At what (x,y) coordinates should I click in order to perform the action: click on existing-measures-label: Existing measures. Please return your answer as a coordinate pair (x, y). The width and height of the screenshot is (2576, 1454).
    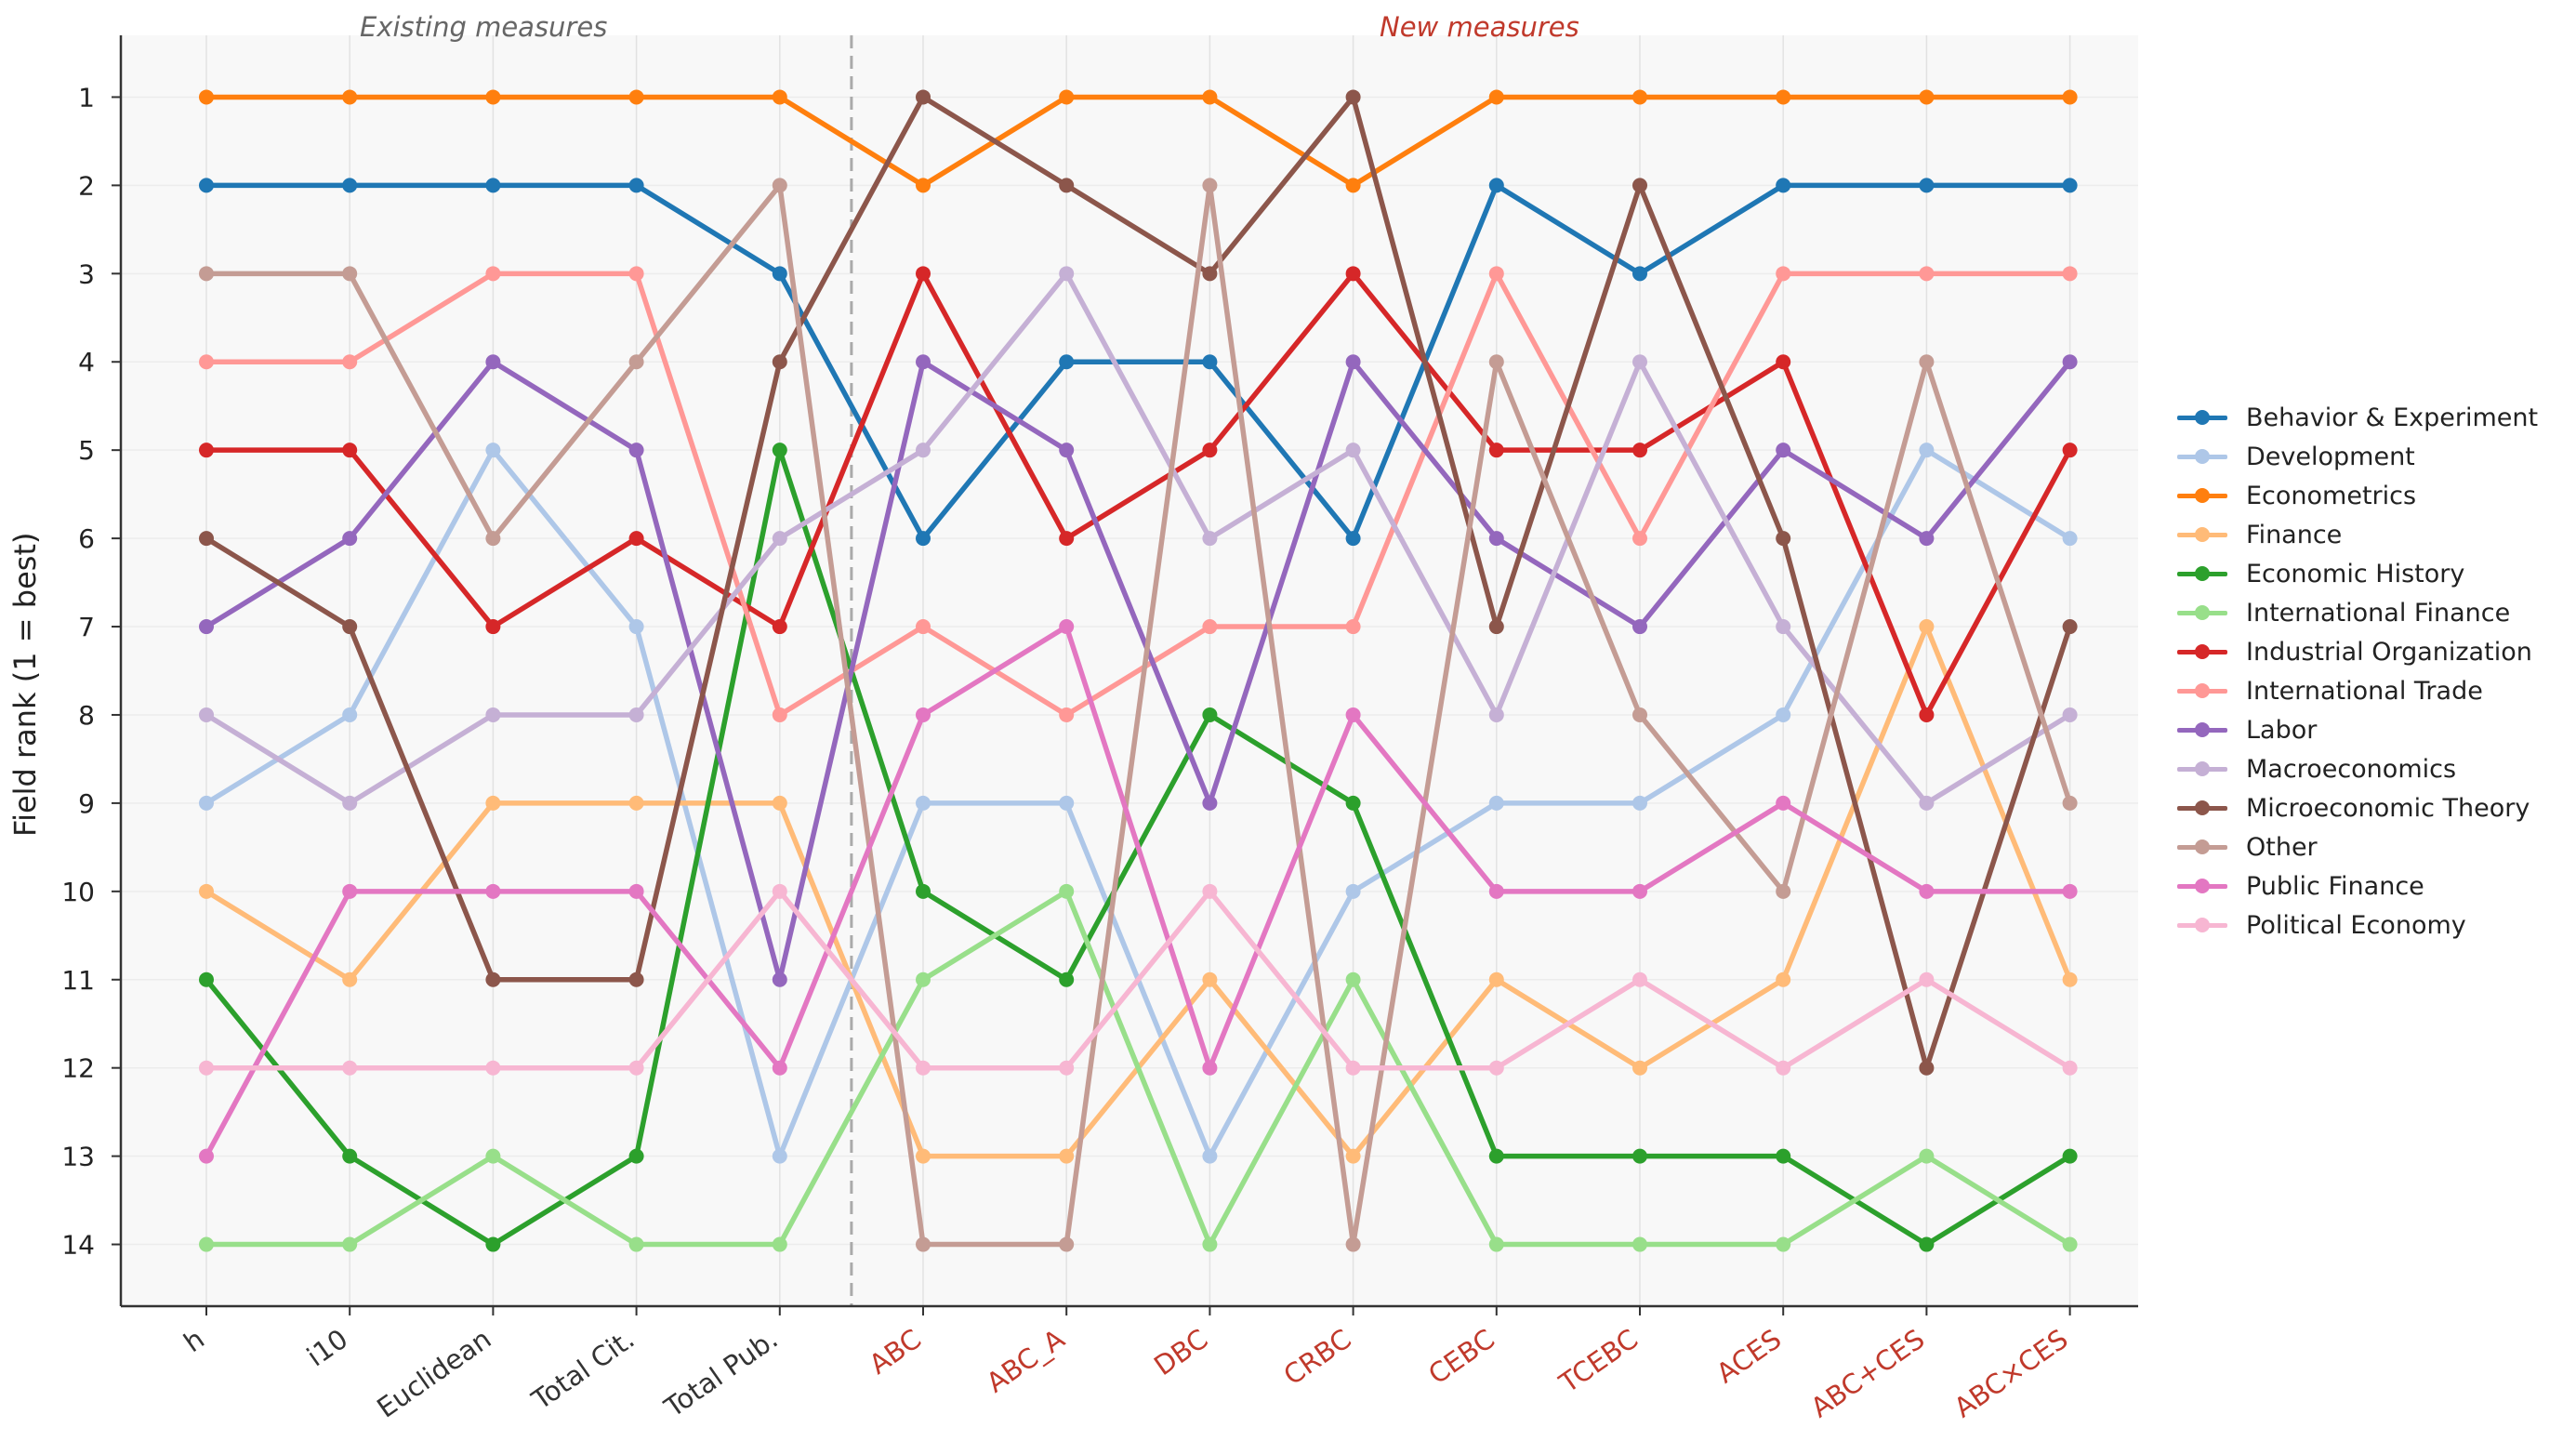
    Looking at the image, I should click on (484, 27).